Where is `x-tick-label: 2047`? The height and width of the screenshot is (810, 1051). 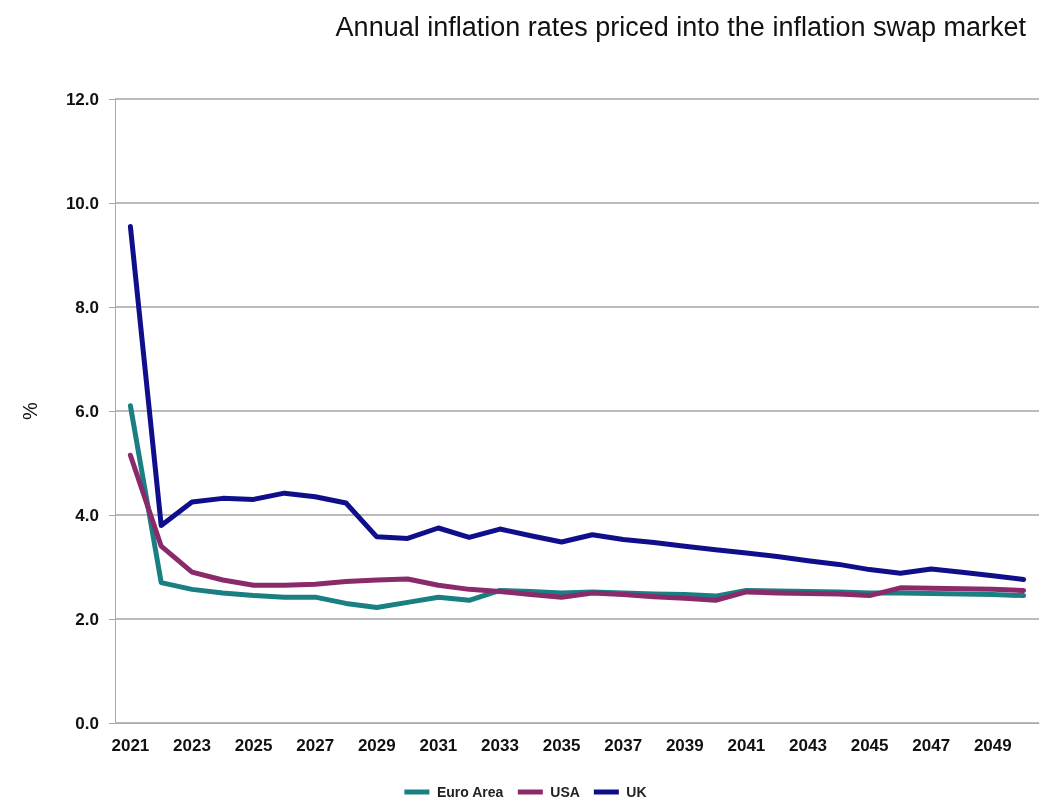 x-tick-label: 2047 is located at coordinates (931, 745).